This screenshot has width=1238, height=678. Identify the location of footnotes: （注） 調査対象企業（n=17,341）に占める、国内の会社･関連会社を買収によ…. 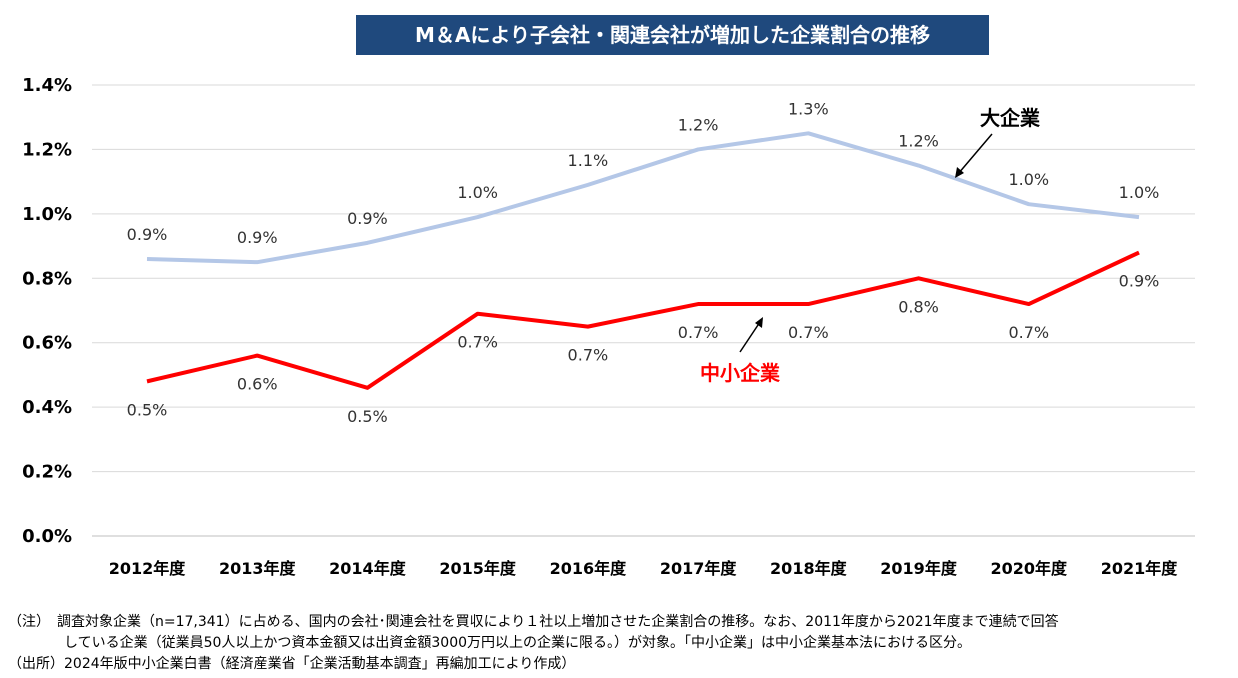
(533, 643).